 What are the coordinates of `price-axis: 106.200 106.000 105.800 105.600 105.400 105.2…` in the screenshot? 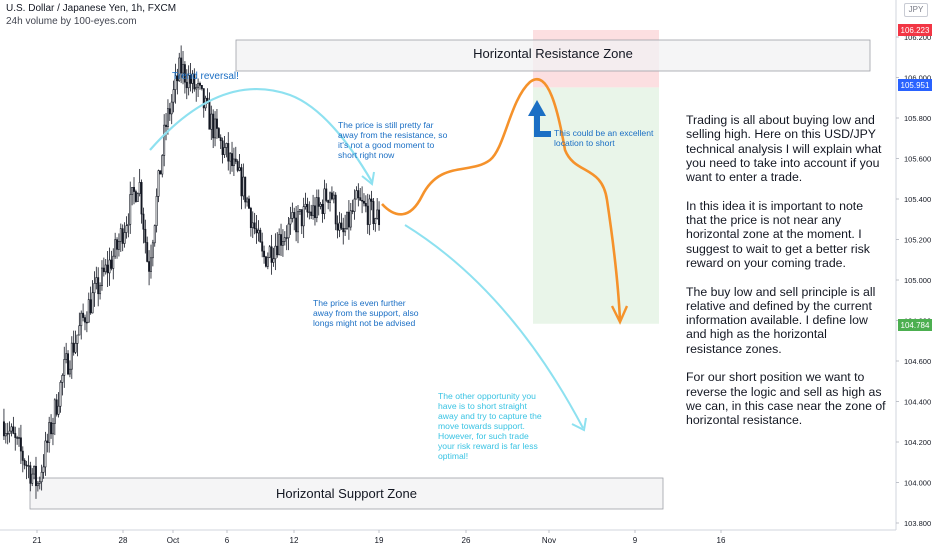 It's located at (913, 280).